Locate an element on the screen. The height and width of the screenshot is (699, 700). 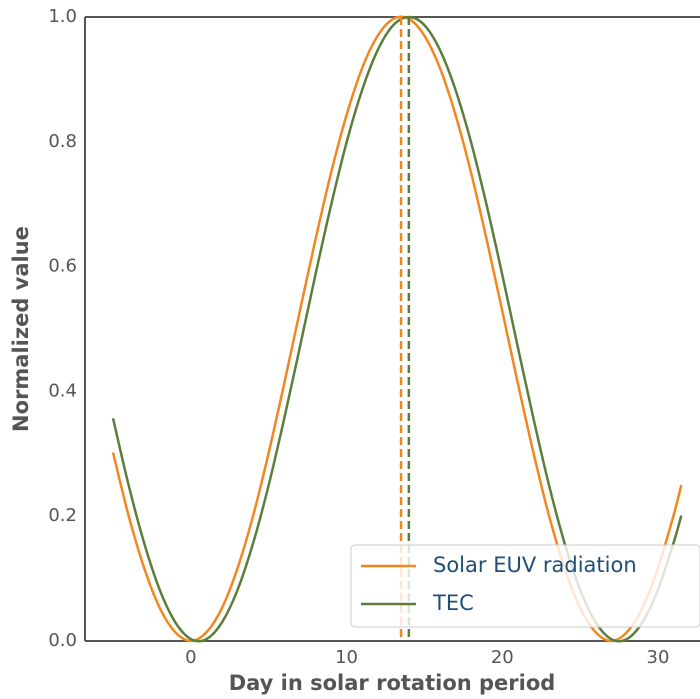
x-tick-label: 30 is located at coordinates (658, 657).